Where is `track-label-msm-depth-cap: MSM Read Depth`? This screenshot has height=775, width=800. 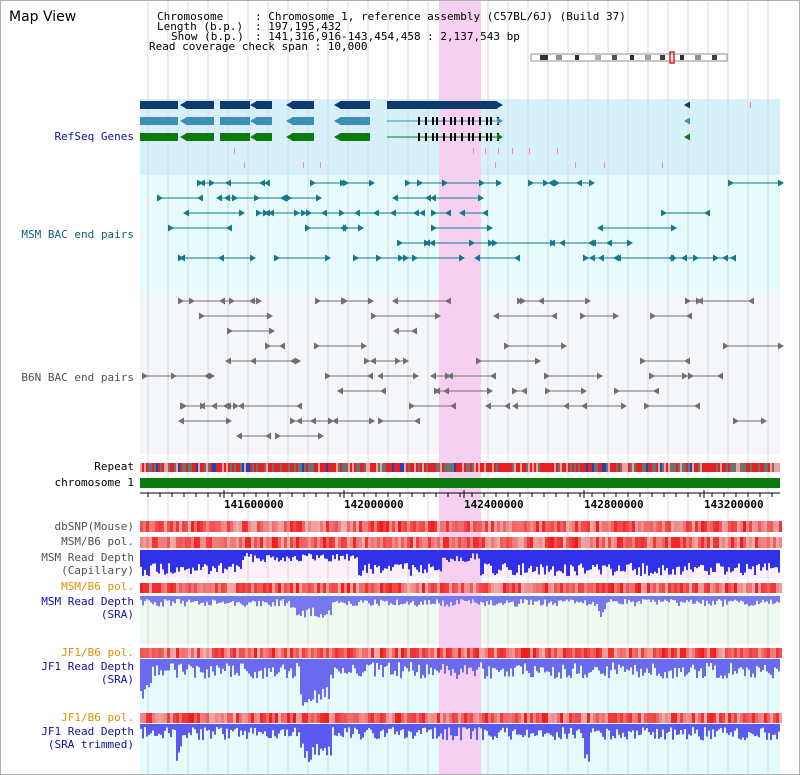
track-label-msm-depth-cap: MSM Read Depth is located at coordinates (87, 557).